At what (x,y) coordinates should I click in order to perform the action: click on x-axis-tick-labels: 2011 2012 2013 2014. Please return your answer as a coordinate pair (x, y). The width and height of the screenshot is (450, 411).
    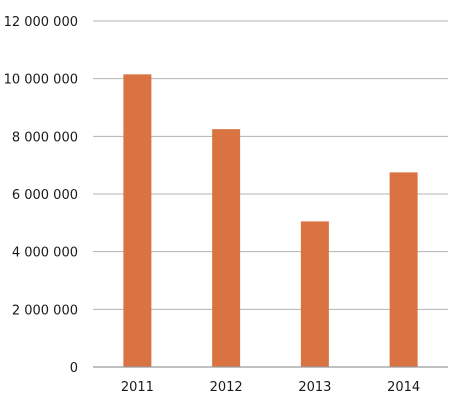
    Looking at the image, I should click on (270, 387).